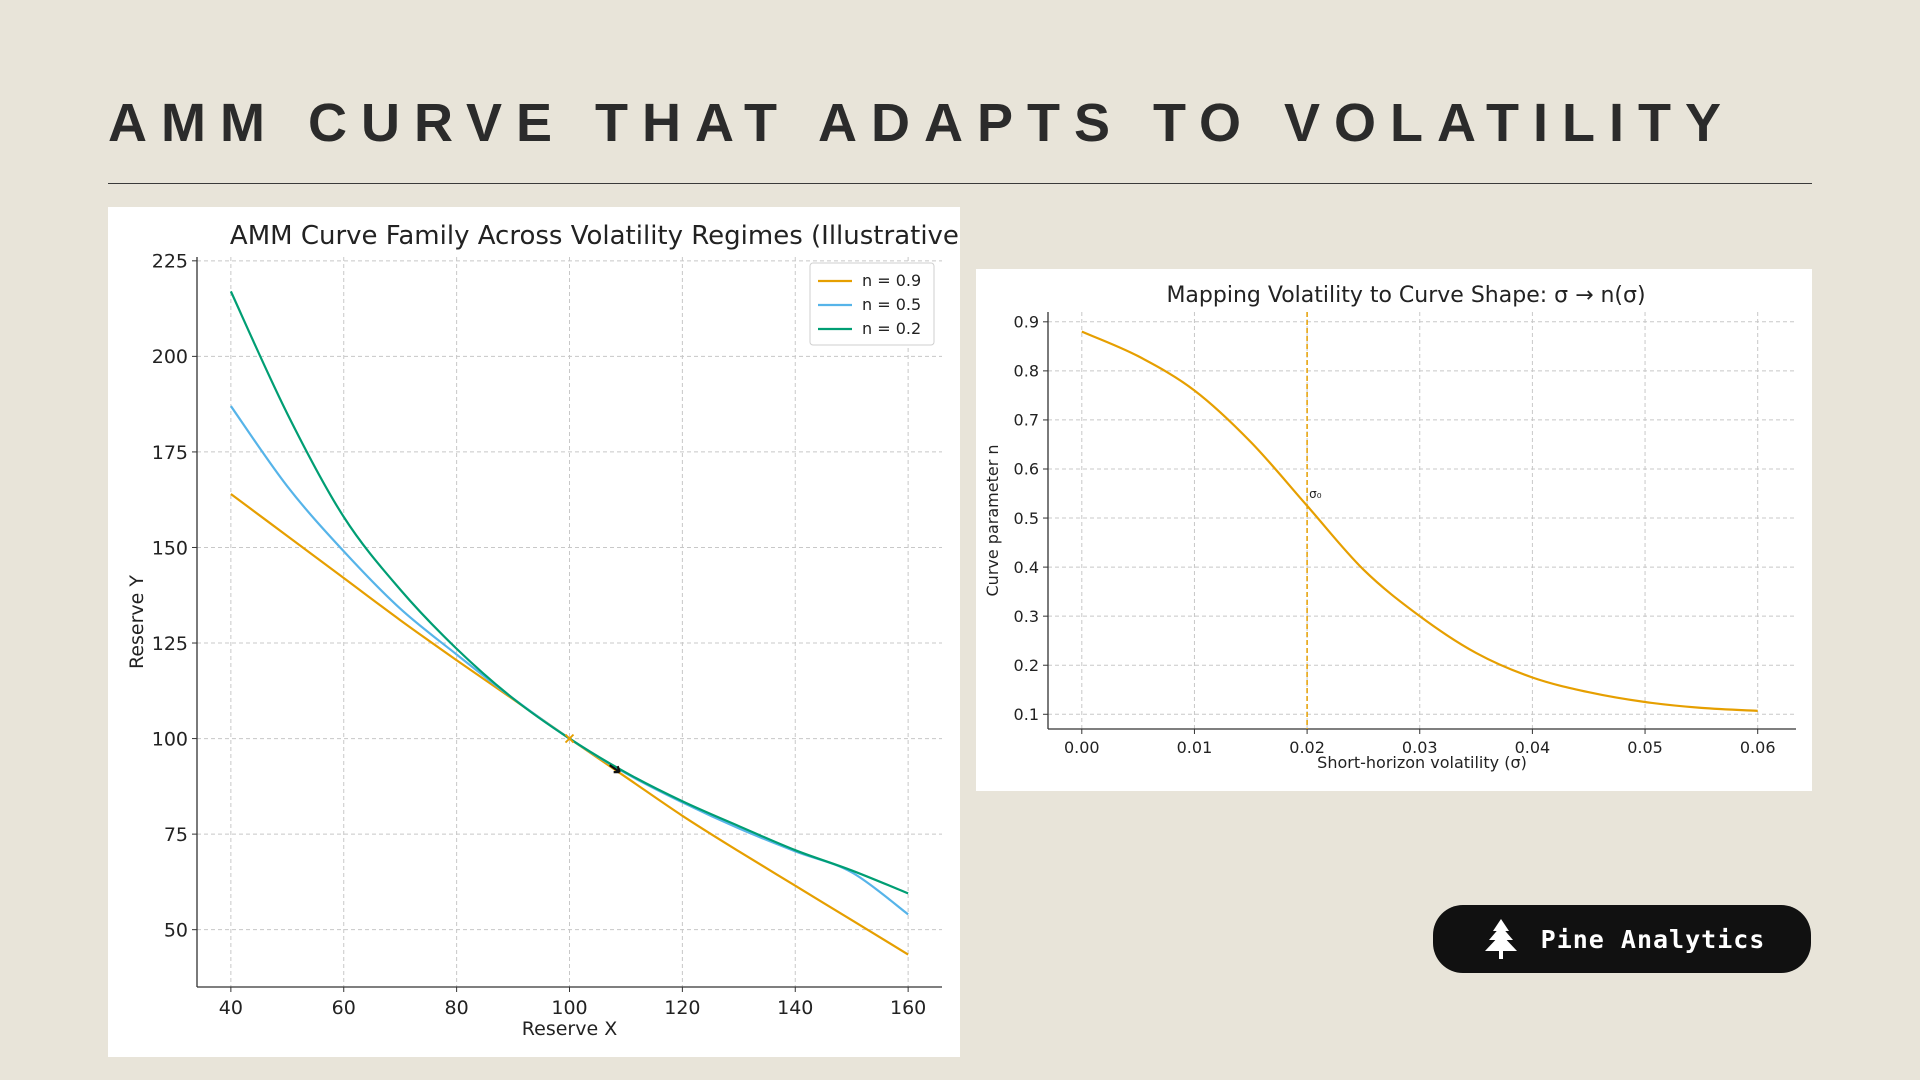 The image size is (1920, 1080). I want to click on y-tick-label: 0.7, so click(1026, 420).